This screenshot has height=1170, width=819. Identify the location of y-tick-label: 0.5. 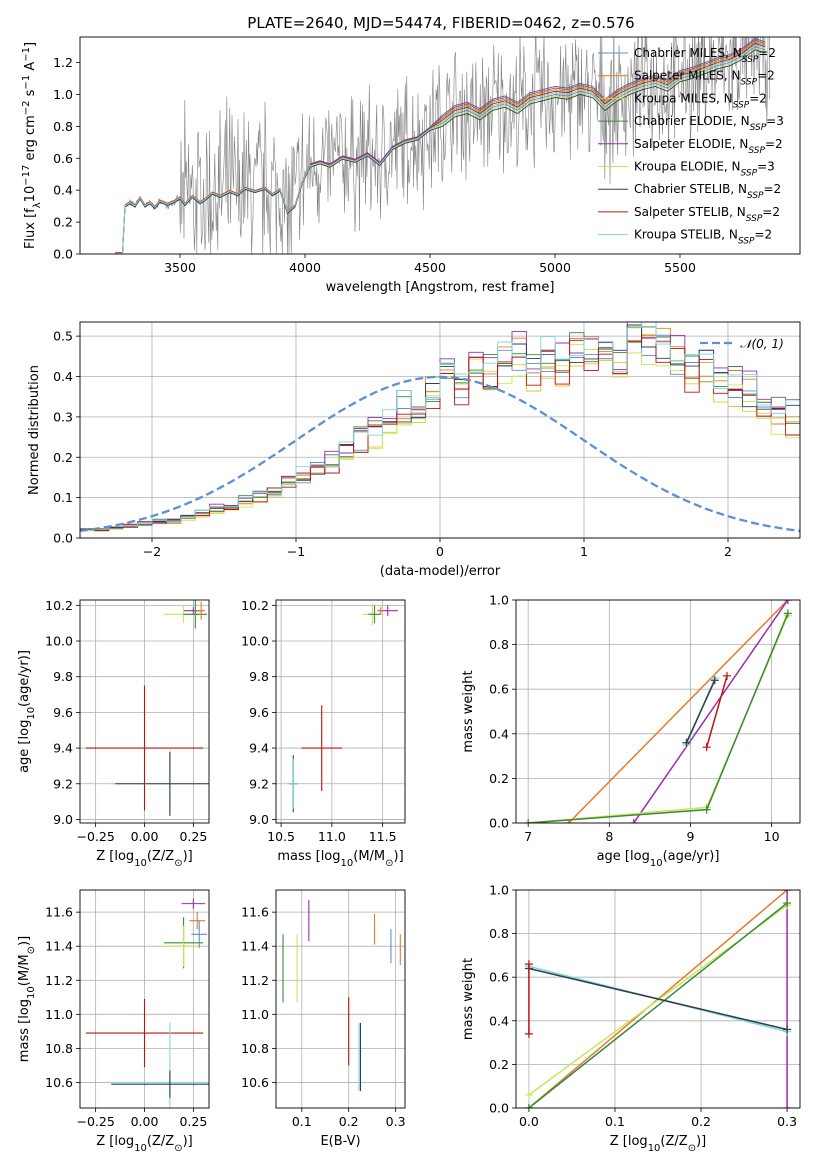
(63, 336).